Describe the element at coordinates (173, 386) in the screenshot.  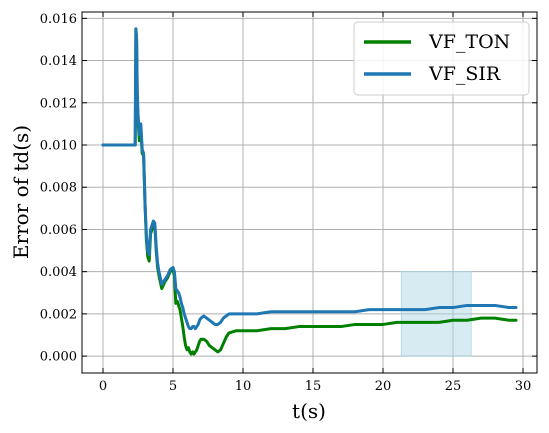
I see `x-tick-label: 5` at that location.